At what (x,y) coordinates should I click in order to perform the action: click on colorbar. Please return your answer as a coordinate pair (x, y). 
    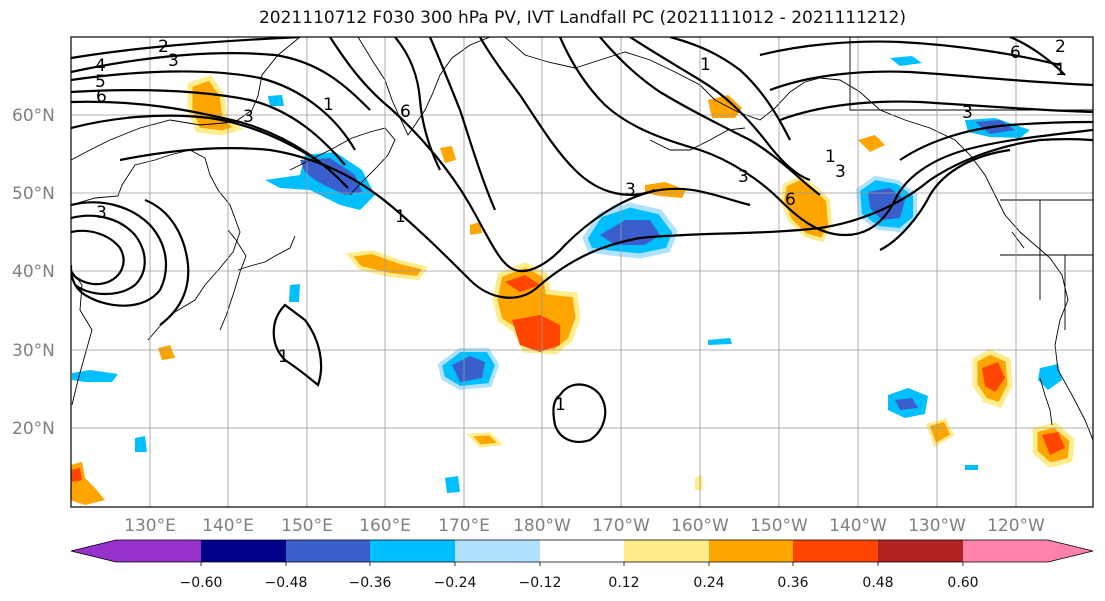
    Looking at the image, I should click on (582, 552).